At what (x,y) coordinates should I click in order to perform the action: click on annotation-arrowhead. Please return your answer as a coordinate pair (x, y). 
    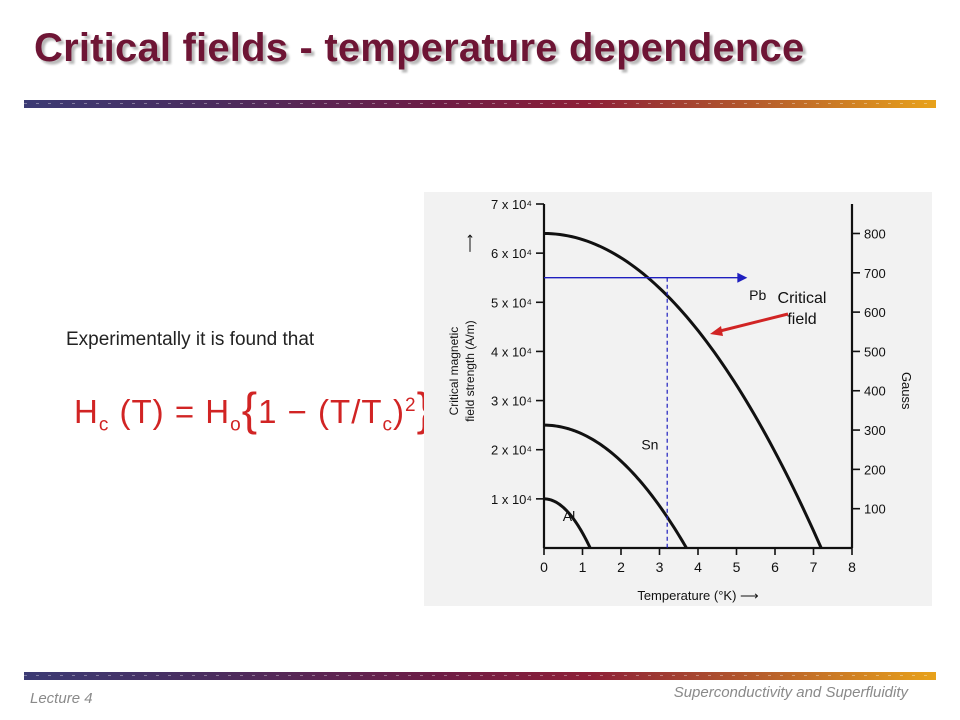
    Looking at the image, I should click on (716, 331).